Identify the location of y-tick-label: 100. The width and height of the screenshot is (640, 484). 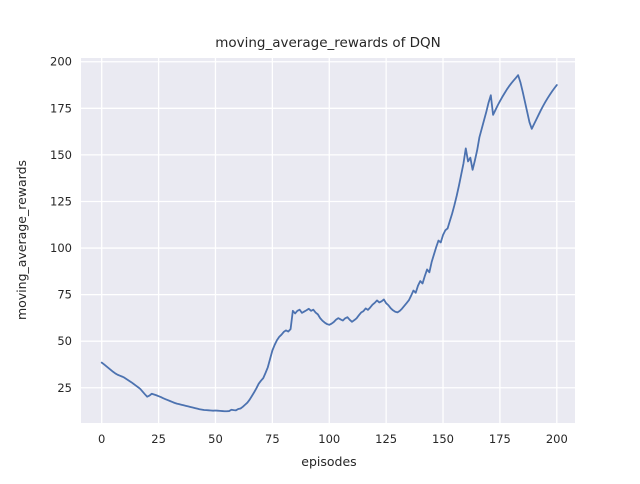
(61, 248).